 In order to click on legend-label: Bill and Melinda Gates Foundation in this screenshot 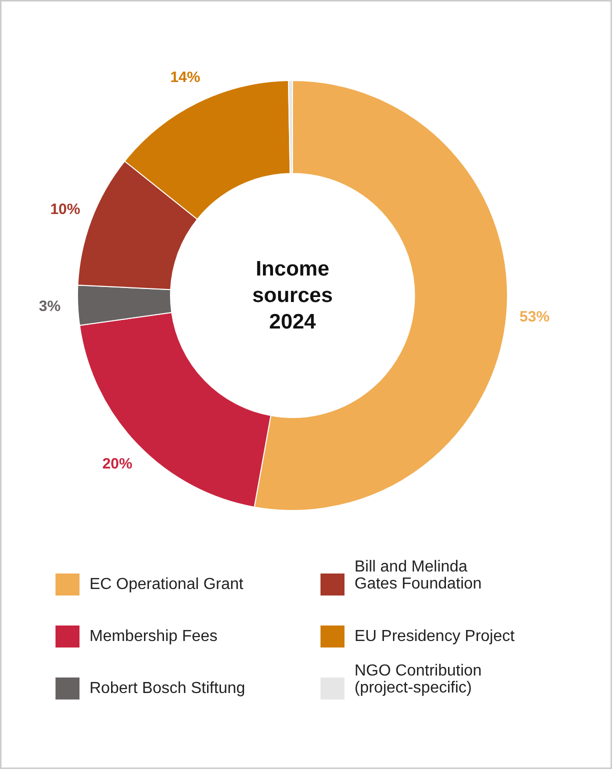, I will do `click(418, 575)`.